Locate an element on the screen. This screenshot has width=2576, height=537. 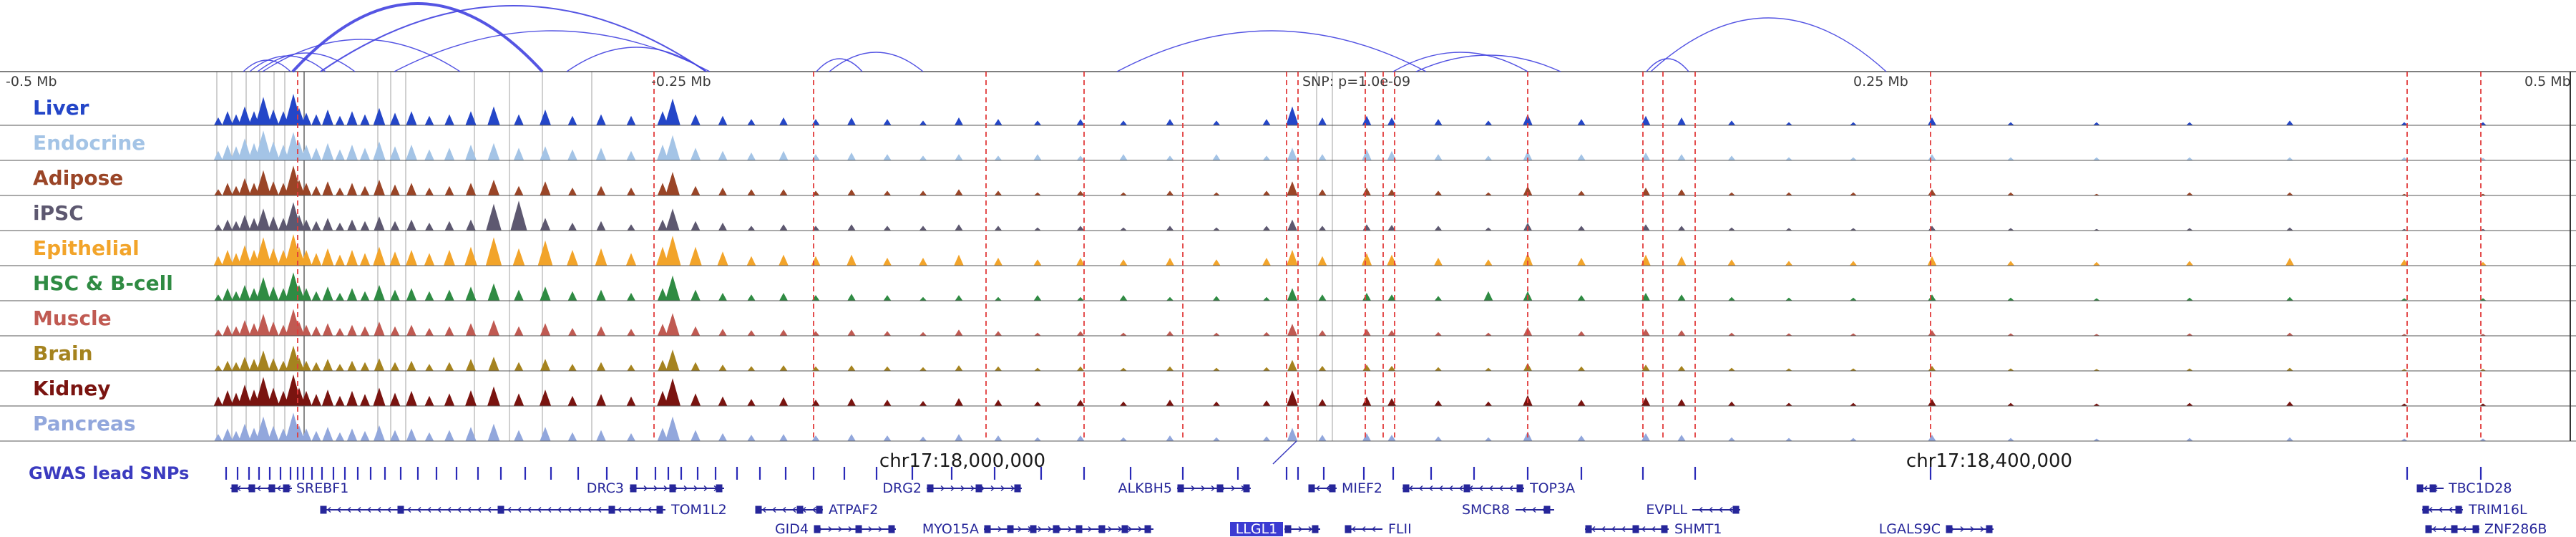
gene-tom1l2: TOM1L2 is located at coordinates (523, 510).